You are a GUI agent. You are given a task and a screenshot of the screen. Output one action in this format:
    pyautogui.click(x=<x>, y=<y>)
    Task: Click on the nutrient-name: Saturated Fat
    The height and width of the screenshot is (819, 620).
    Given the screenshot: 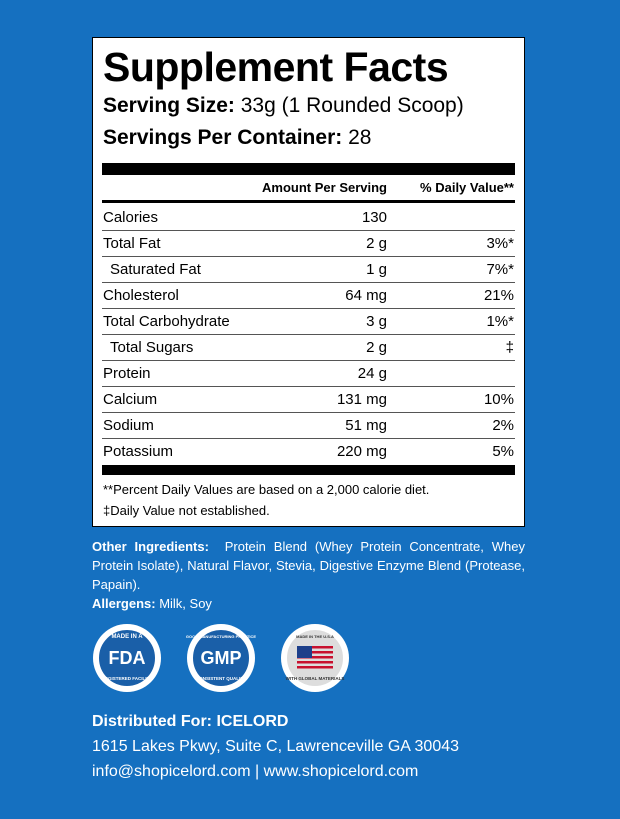 What is the action you would take?
    pyautogui.click(x=155, y=269)
    